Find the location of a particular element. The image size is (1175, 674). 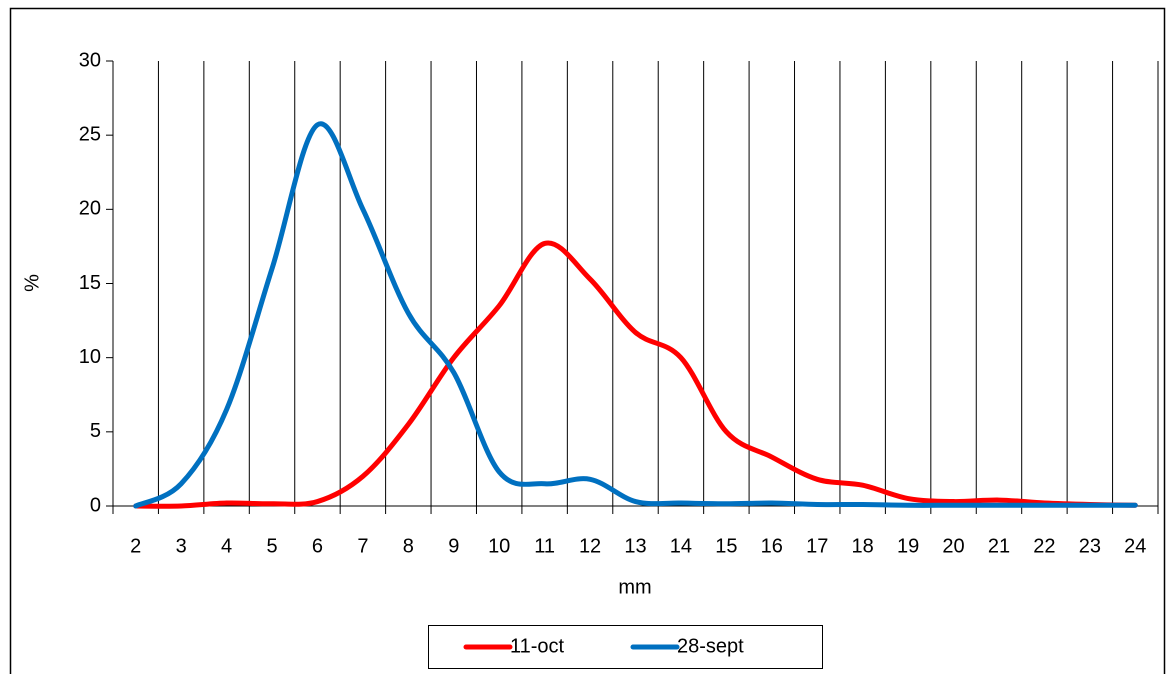

x-tick-label: 2 is located at coordinates (135, 546).